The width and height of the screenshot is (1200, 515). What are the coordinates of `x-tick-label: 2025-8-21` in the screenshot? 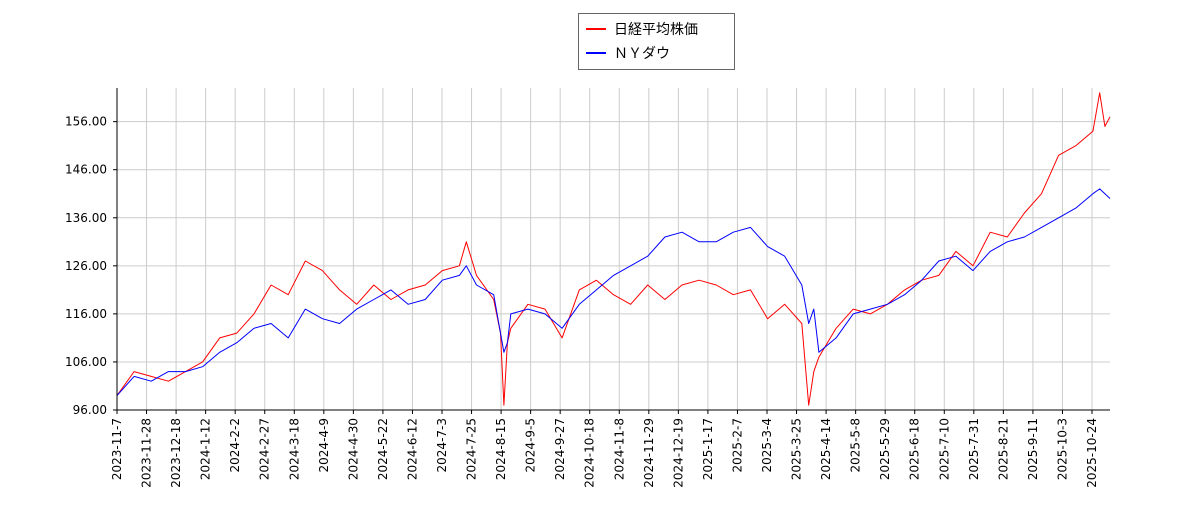 It's located at (1003, 449).